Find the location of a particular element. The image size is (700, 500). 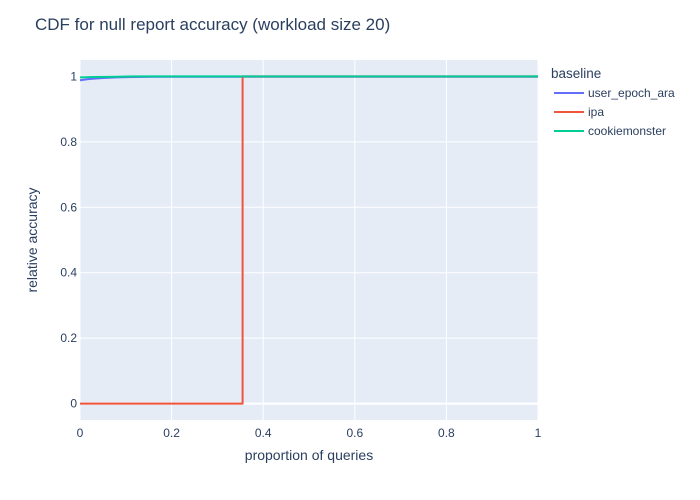

legend-item-user-epoch-ara: user_epoch_ara is located at coordinates (614, 93).